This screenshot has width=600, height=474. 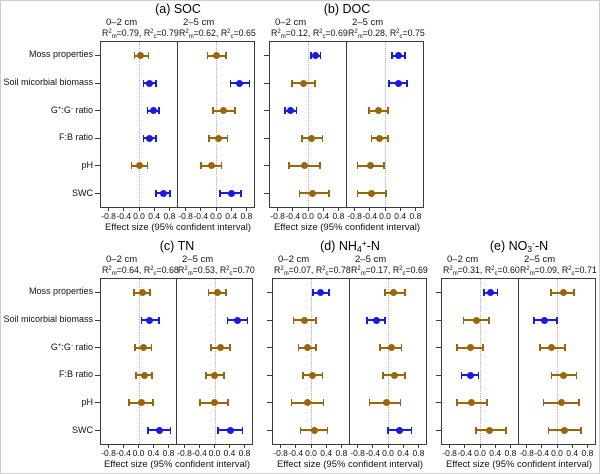 I want to click on panel-title-e: (e) NO3--N, so click(x=519, y=246).